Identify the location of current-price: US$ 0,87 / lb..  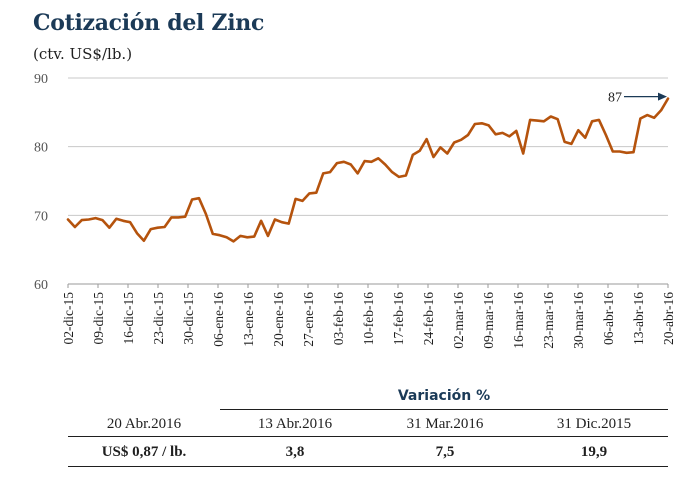
(144, 452).